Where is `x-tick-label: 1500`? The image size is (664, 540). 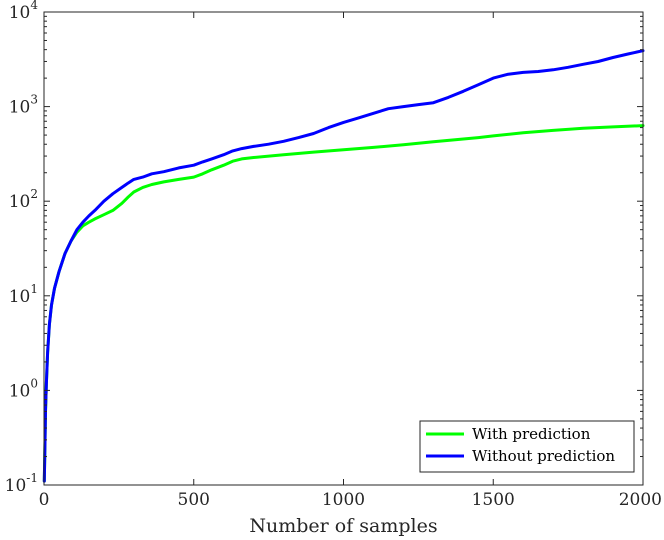
x-tick-label: 1500 is located at coordinates (493, 500).